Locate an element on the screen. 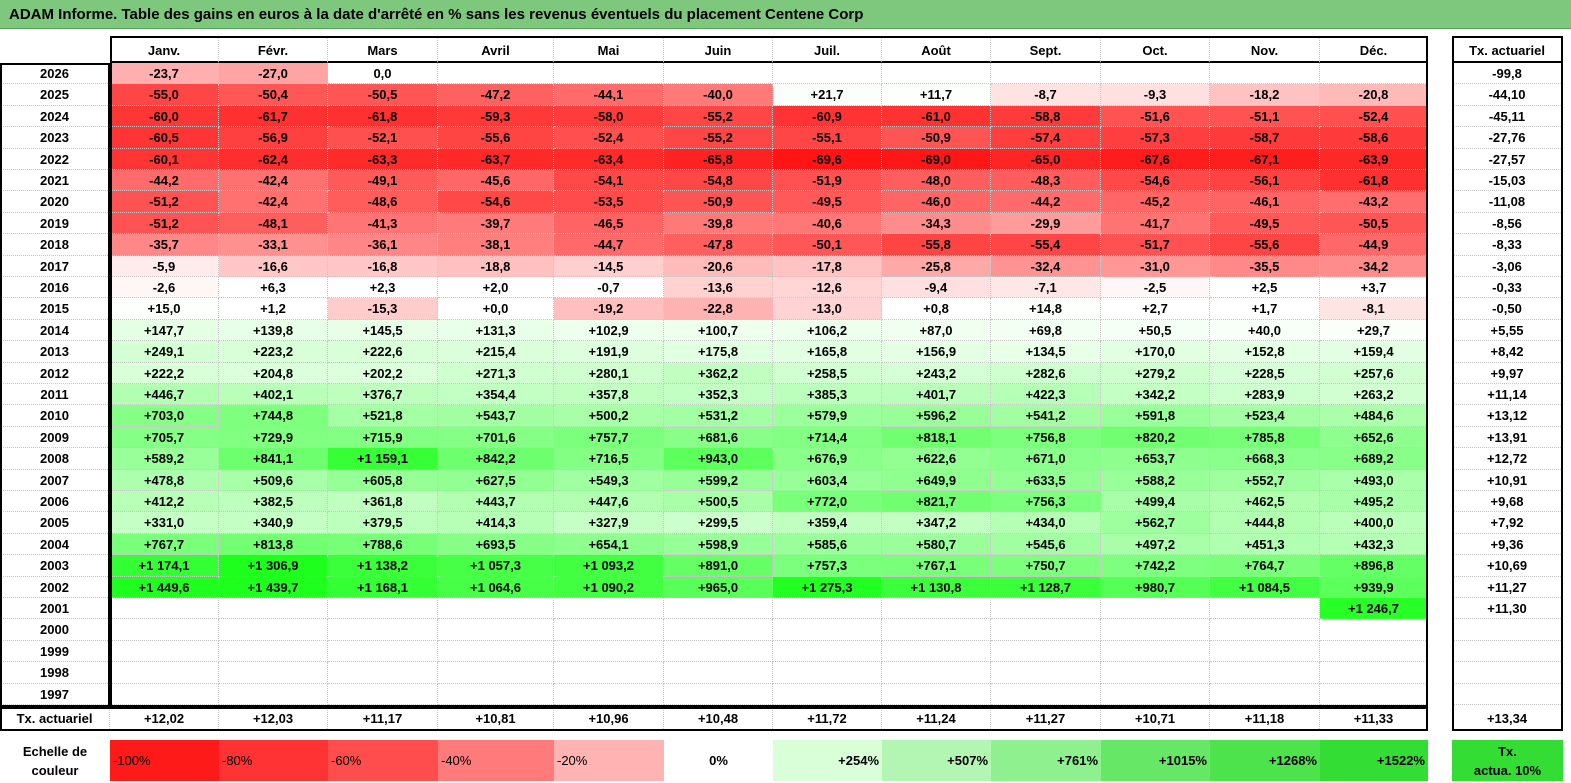  value-cell: +2,0 is located at coordinates (496, 288).